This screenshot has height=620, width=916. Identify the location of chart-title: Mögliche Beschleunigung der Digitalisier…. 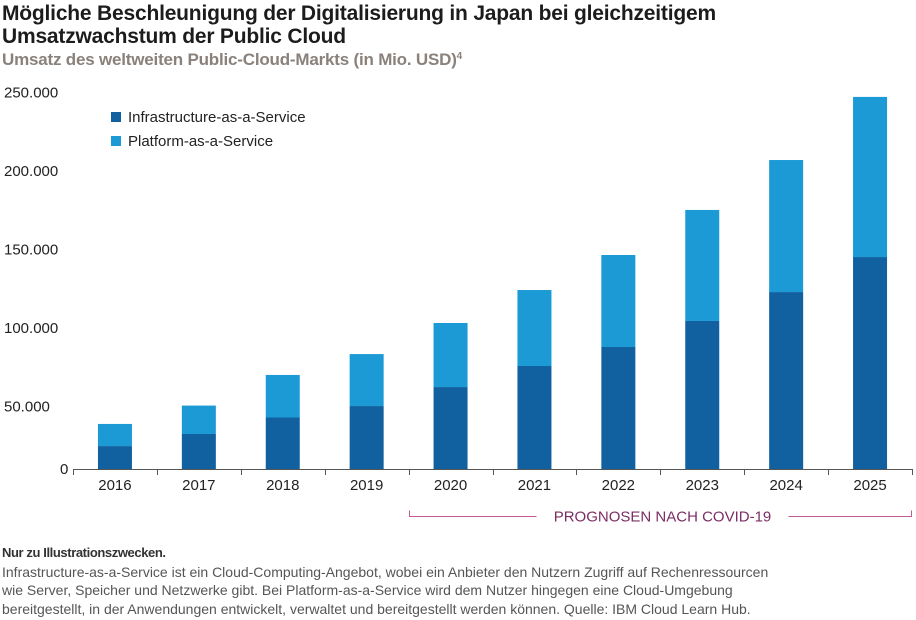
(359, 25).